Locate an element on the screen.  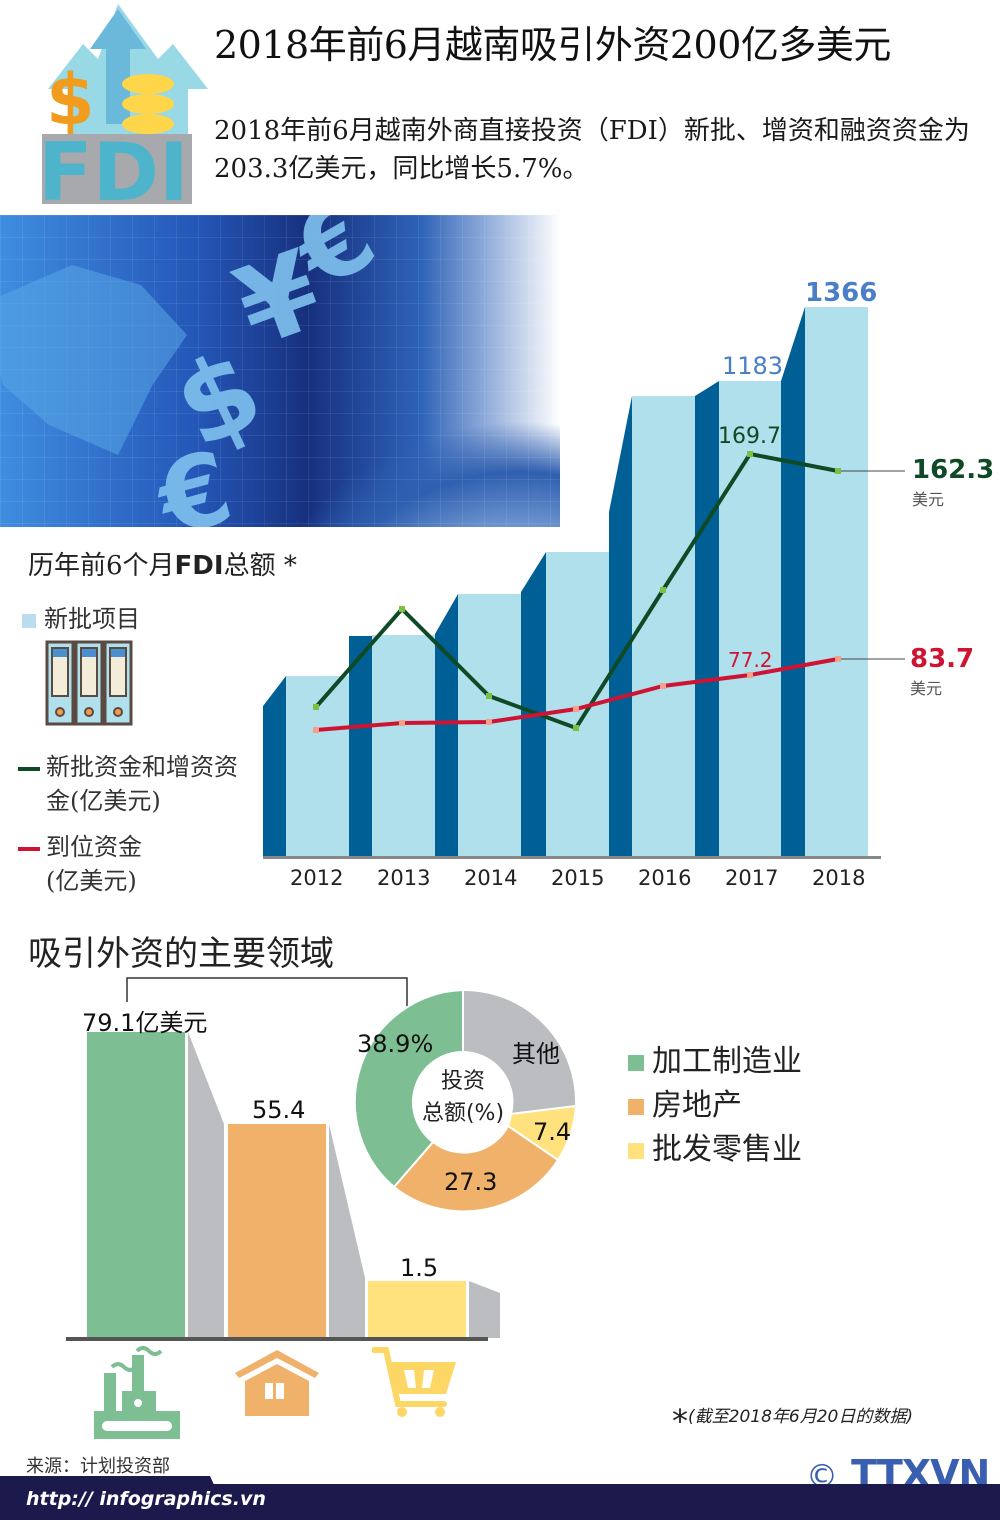
fdi-chart-title: 历年前6个月FDI总额 * is located at coordinates (162, 563).